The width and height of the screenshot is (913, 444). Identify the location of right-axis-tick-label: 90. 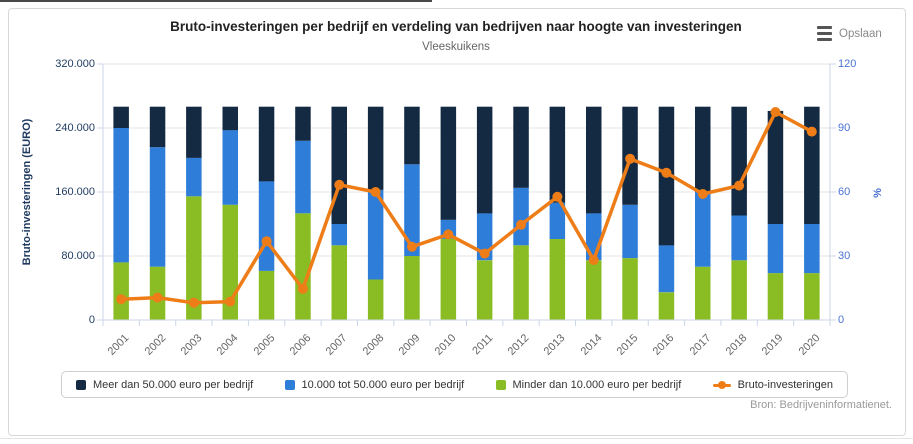
(844, 127).